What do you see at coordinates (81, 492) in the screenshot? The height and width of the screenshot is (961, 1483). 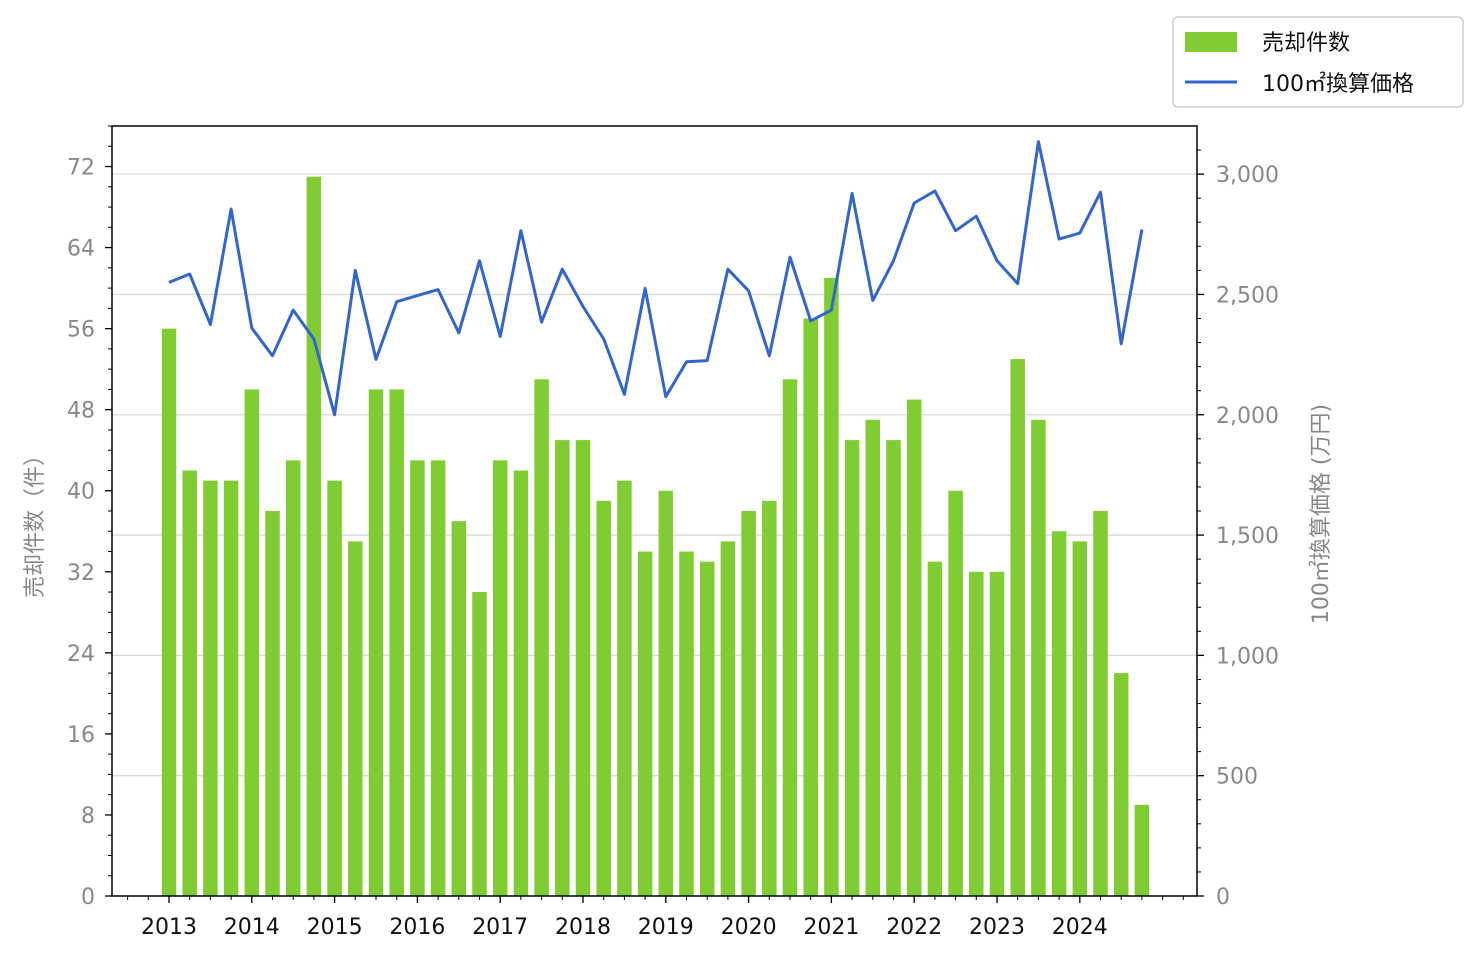 I see `left-tick-label: 40` at bounding box center [81, 492].